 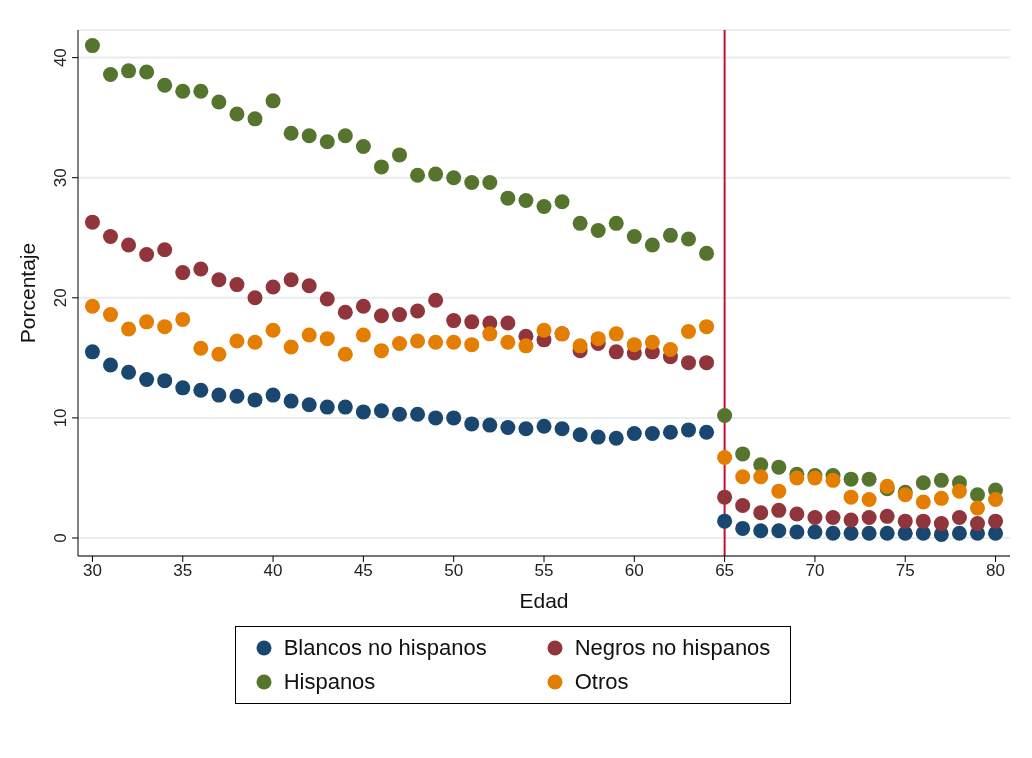 What do you see at coordinates (815, 571) in the screenshot?
I see `x-tick-label: 70` at bounding box center [815, 571].